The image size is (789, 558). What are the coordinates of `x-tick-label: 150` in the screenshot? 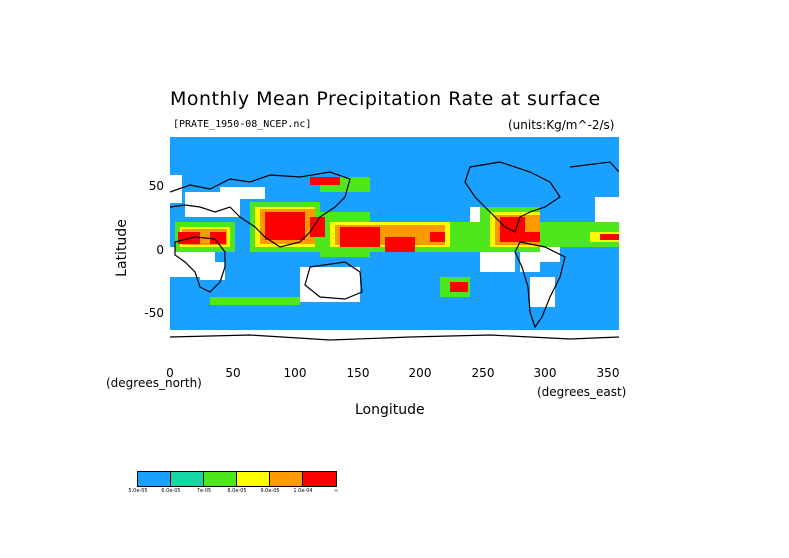 It's located at (358, 373).